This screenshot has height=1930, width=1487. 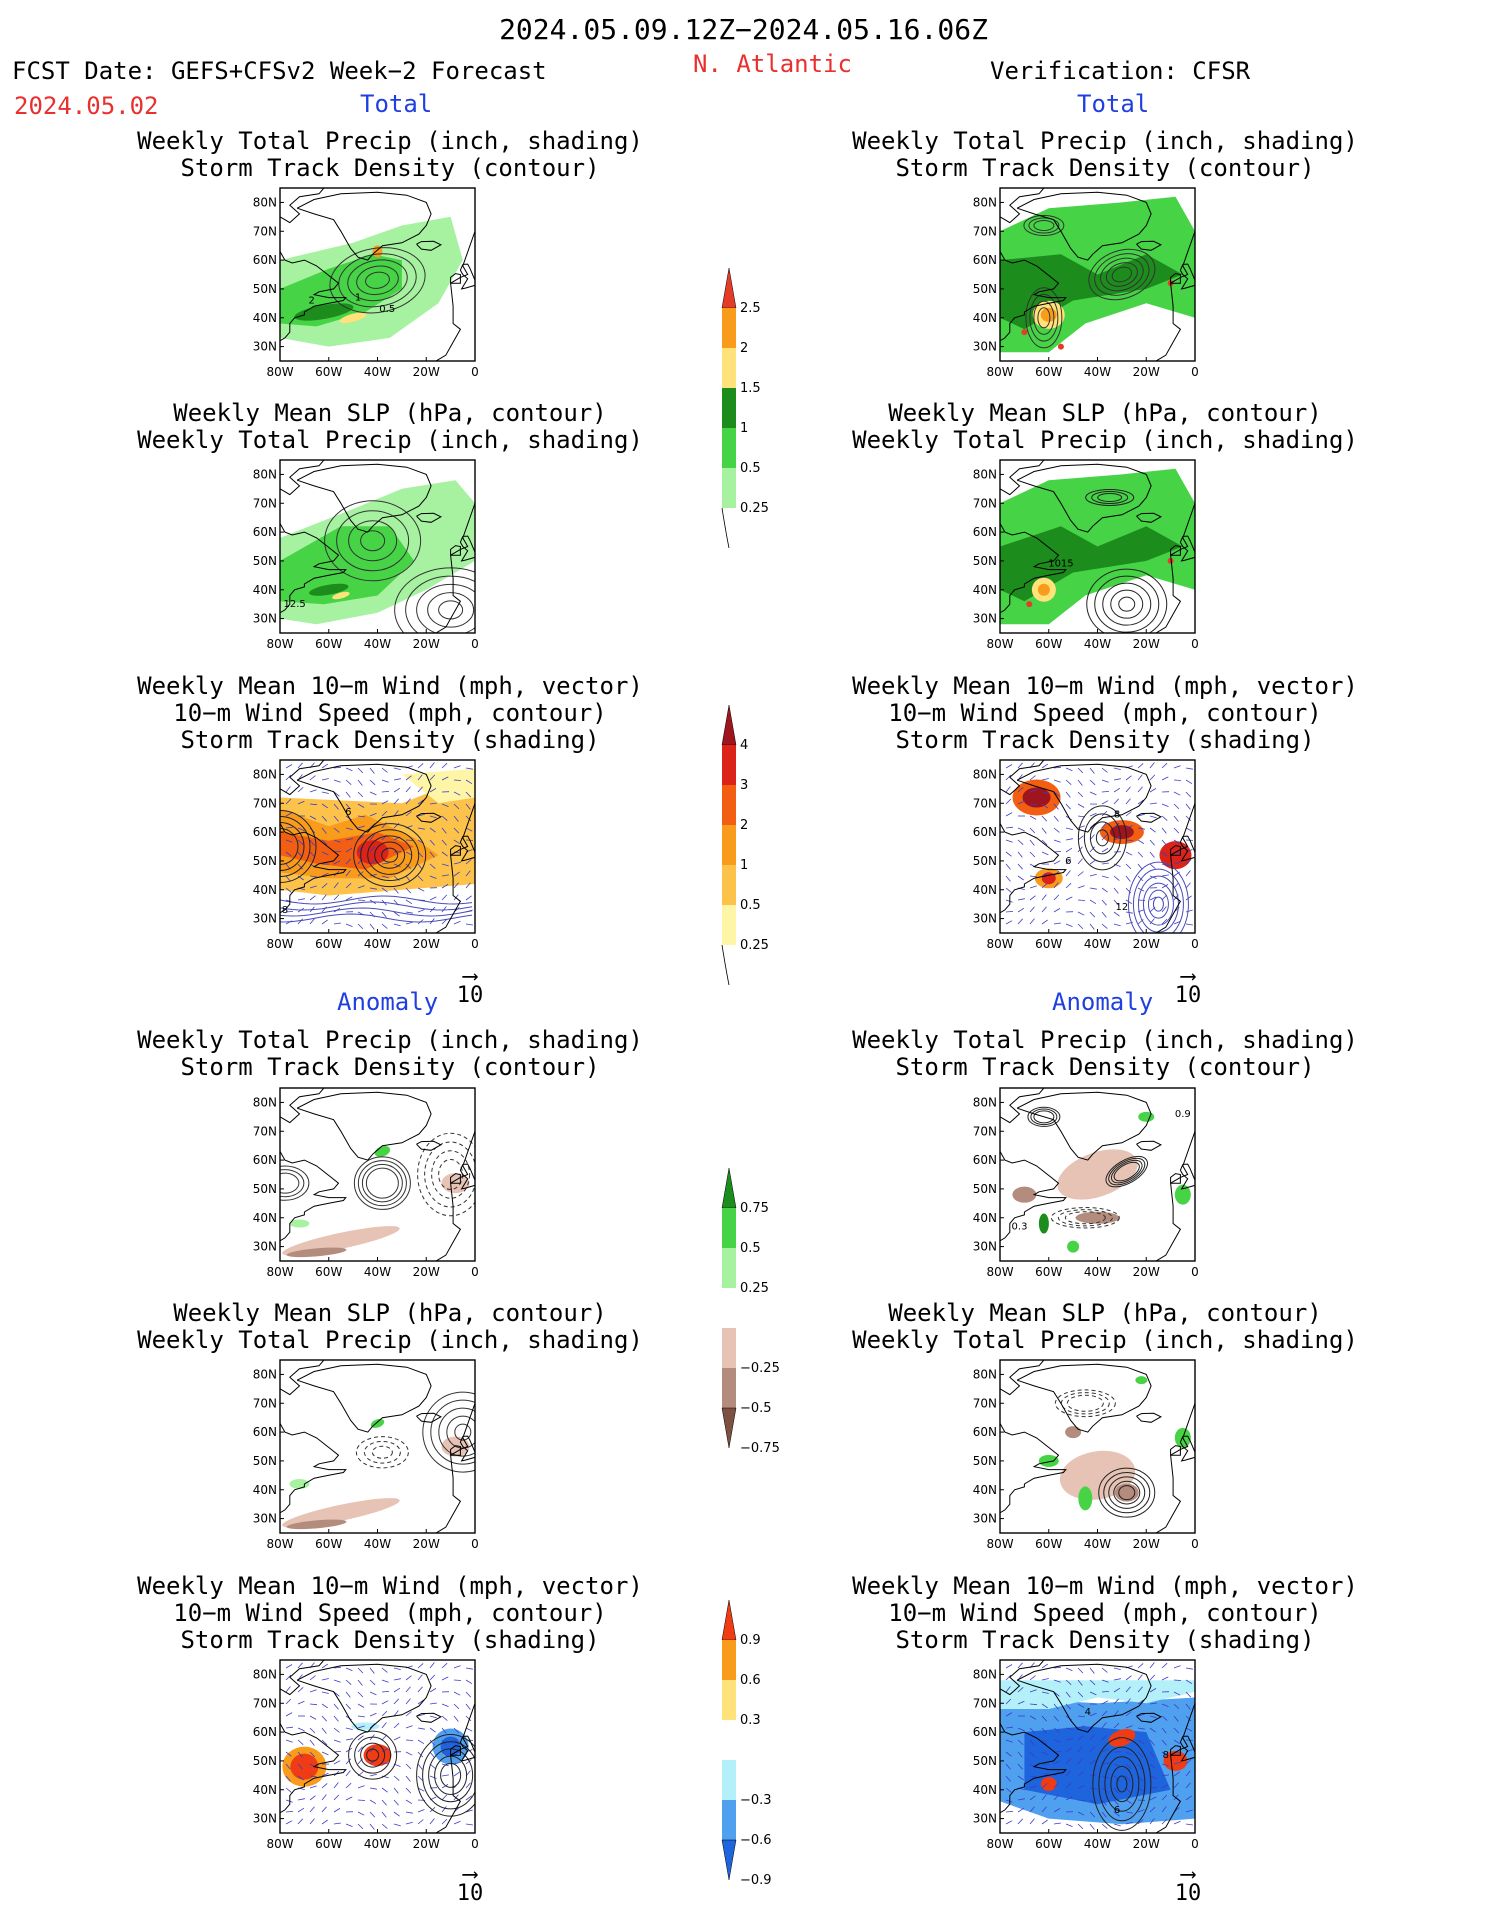 What do you see at coordinates (744, 865) in the screenshot?
I see `colorbar-label: 1` at bounding box center [744, 865].